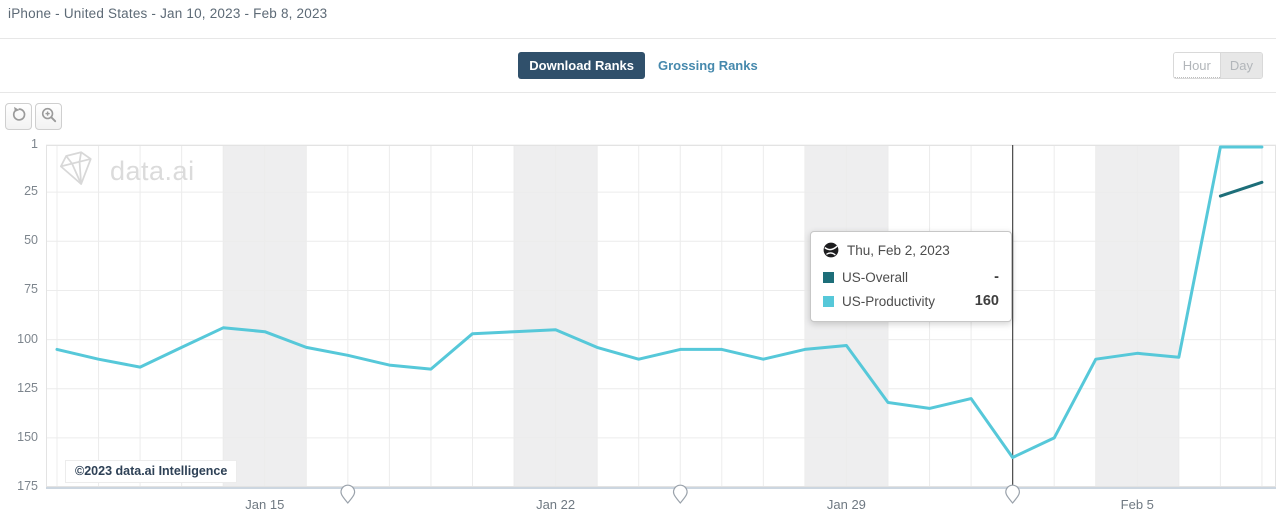  I want to click on tooltip-date-row: Thu, Feb 2, 2023, so click(911, 250).